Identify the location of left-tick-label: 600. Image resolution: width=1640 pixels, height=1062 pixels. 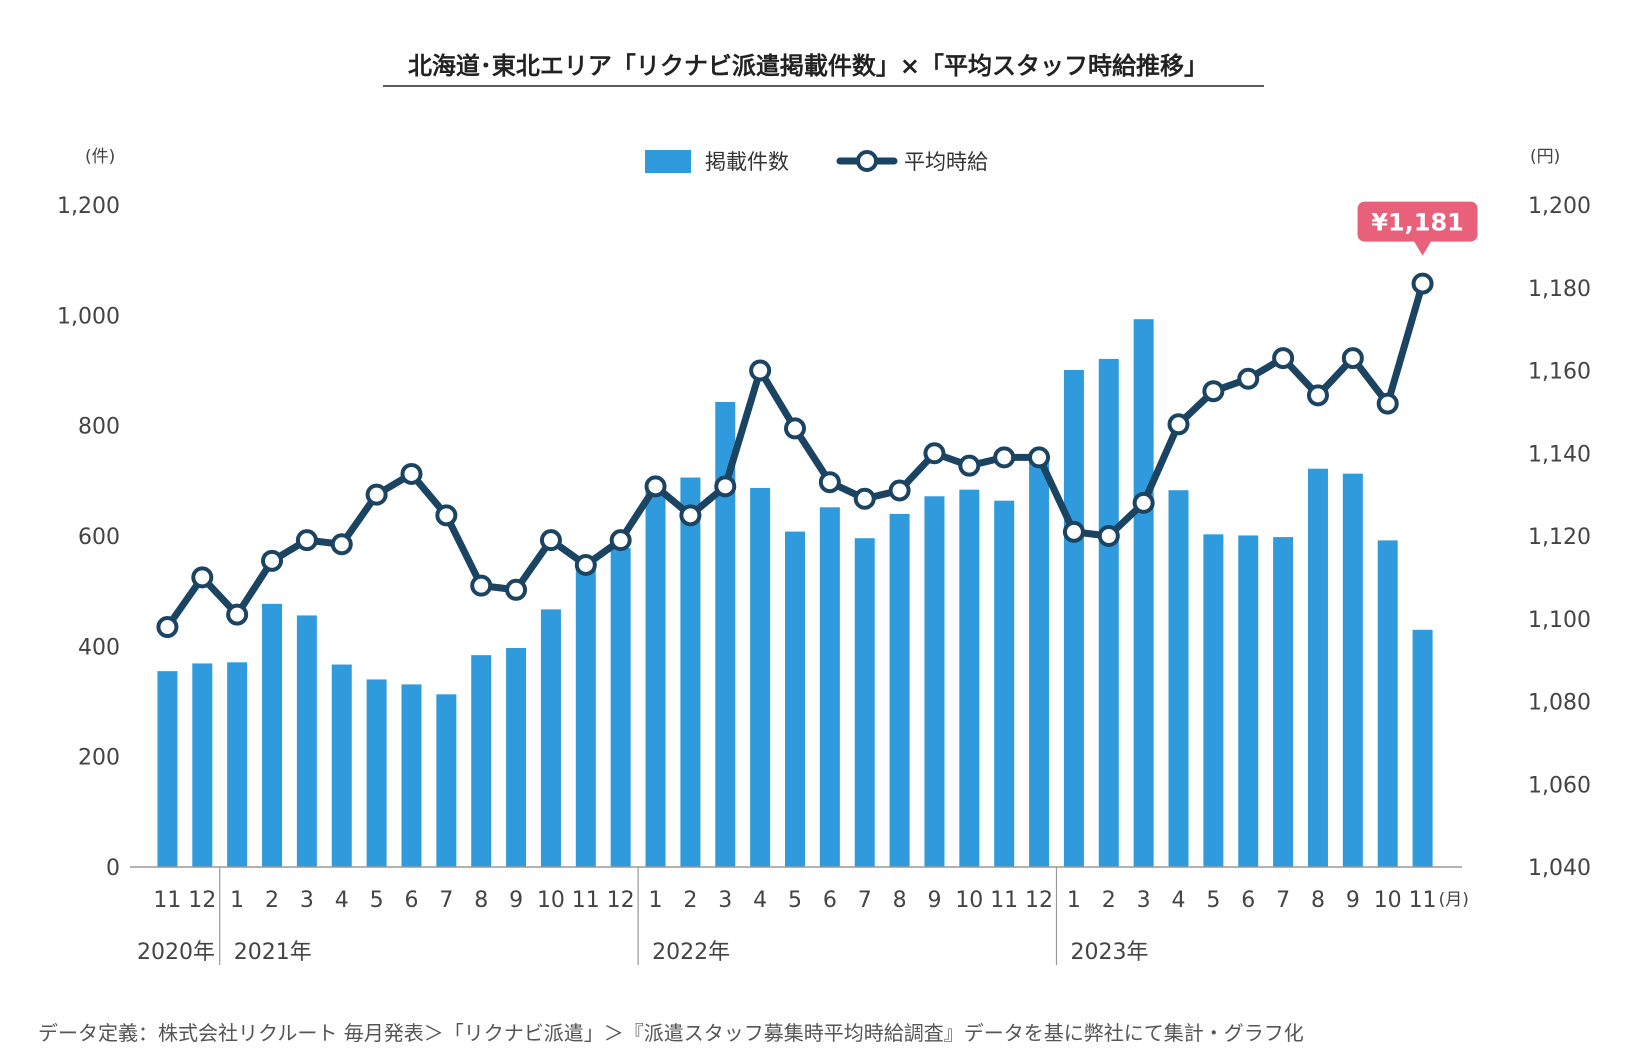
(99, 537).